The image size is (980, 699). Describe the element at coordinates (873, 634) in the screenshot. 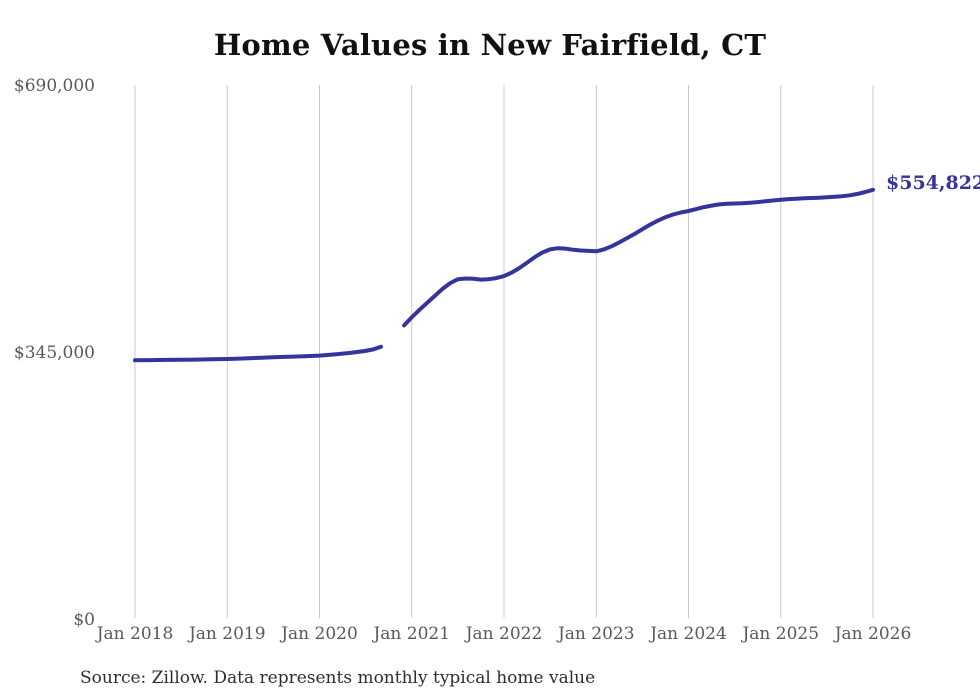

I see `x-axis-label-jan-2026: Jan 2026` at that location.